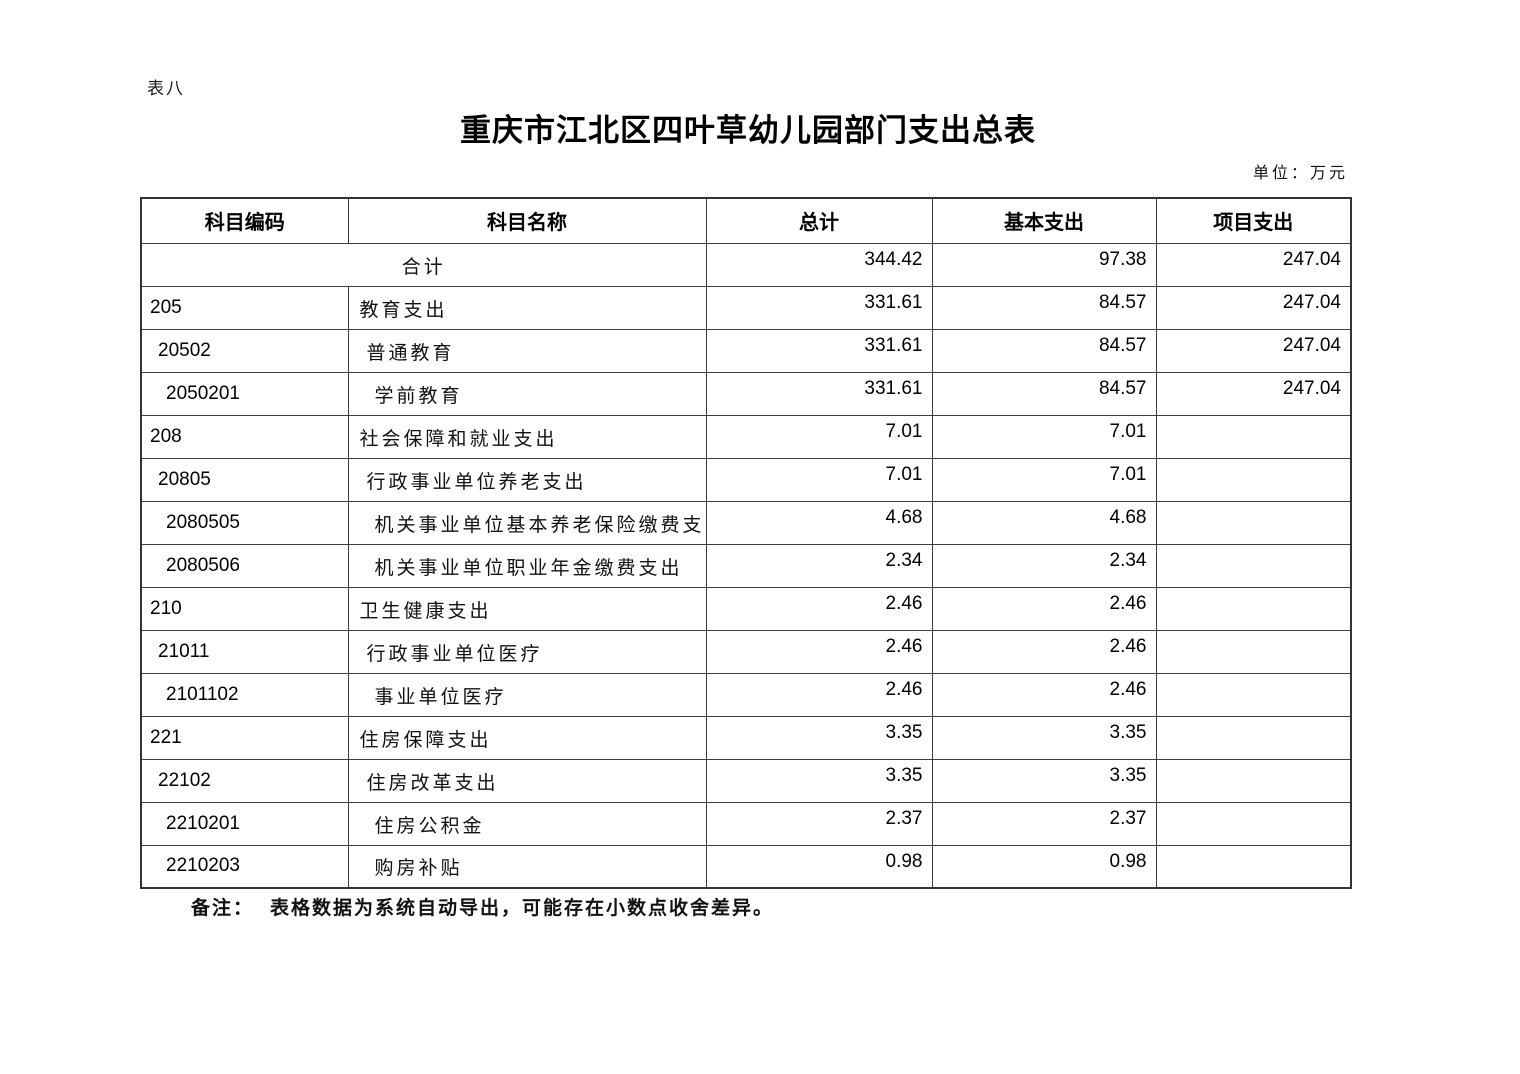 This screenshot has width=1520, height=1074. I want to click on footnote-text: 表格数据为系统自动导出，可能存在小数点收舍差异。, so click(522, 908).